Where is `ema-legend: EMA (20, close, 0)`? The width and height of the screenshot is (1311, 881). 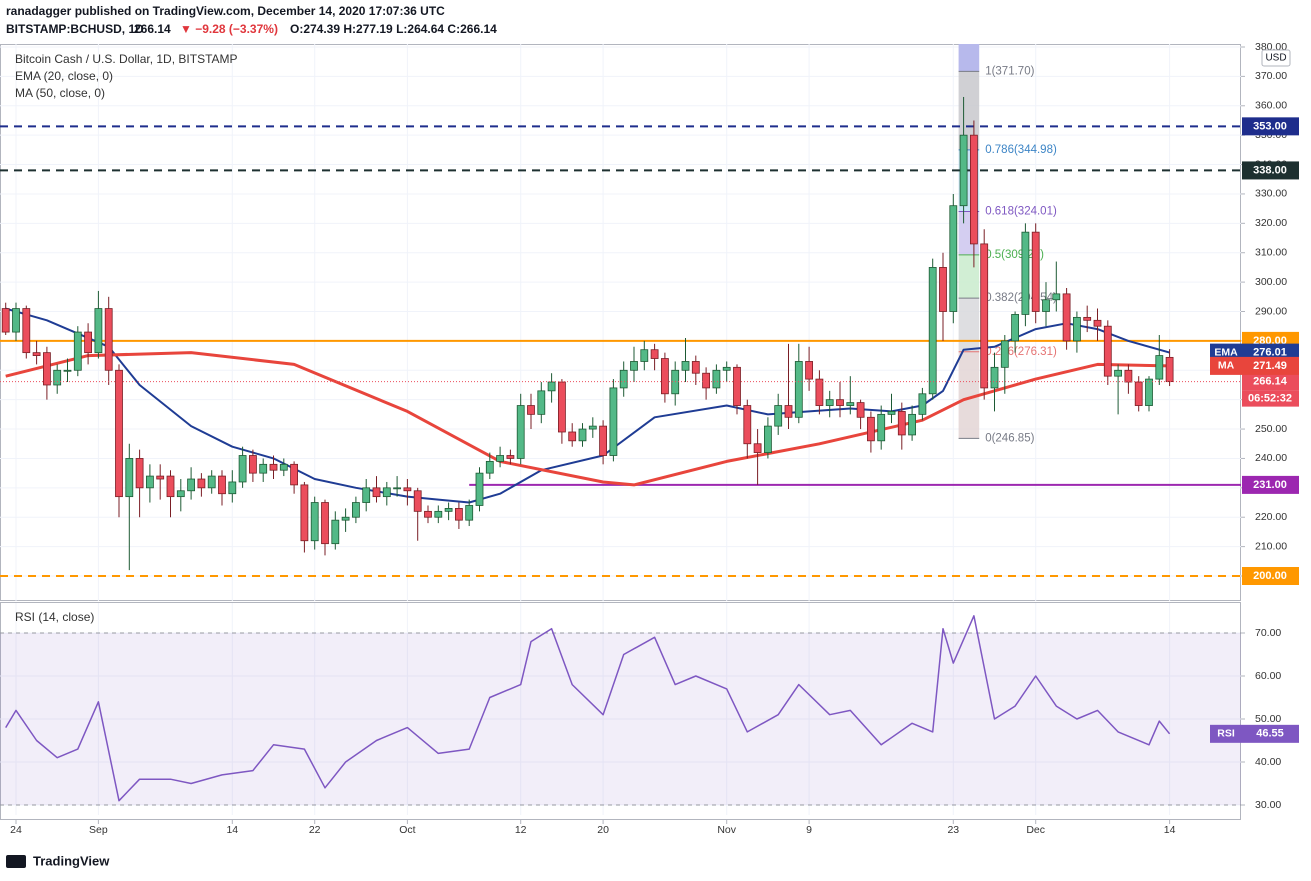
ema-legend: EMA (20, close, 0) is located at coordinates (64, 76).